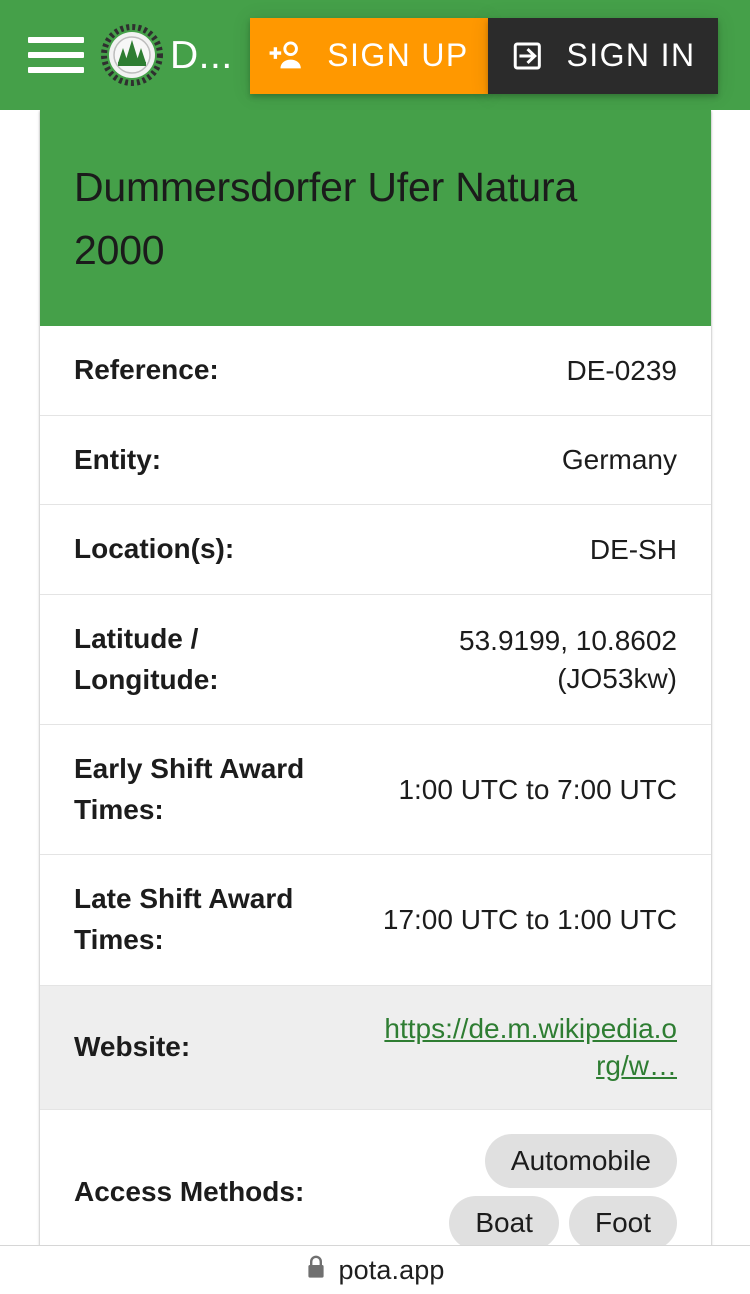 Image resolution: width=750 pixels, height=1294 pixels. Describe the element at coordinates (391, 1269) in the screenshot. I see `footer-domain-label: pota.app` at that location.